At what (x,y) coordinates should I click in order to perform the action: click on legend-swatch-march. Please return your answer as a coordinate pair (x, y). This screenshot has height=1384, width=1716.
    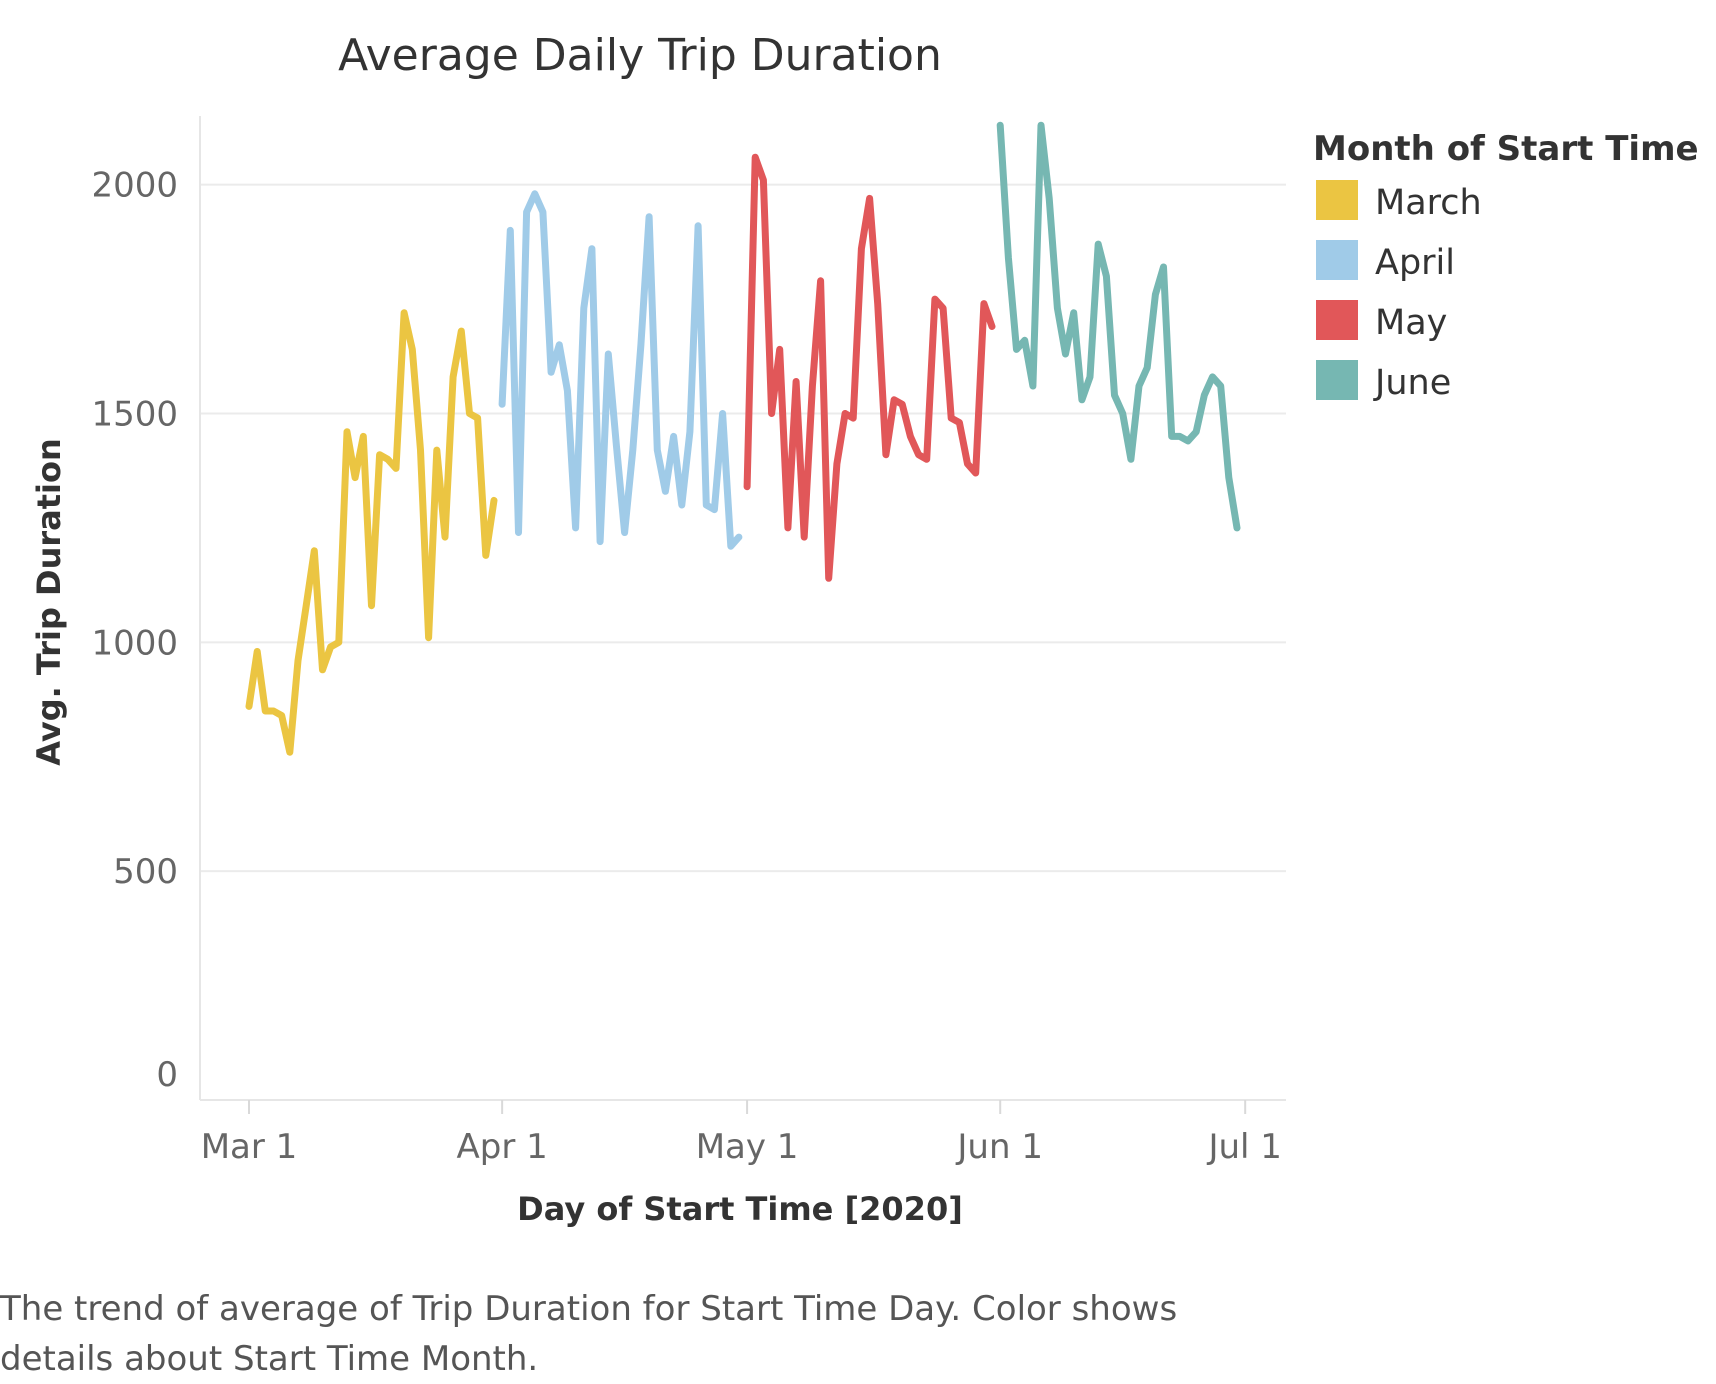
    Looking at the image, I should click on (1337, 200).